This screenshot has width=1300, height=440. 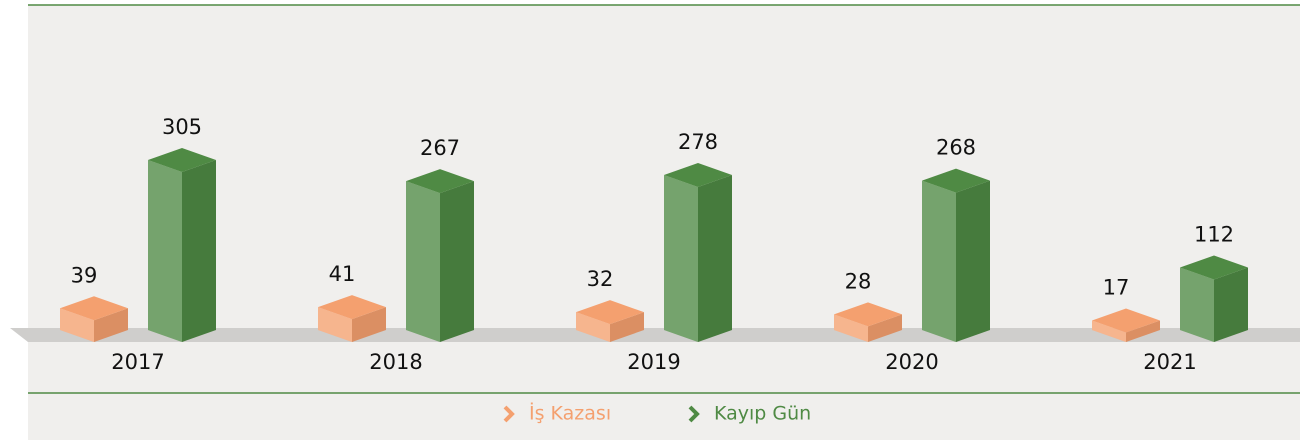 I want to click on value-label: 17, so click(x=1116, y=288).